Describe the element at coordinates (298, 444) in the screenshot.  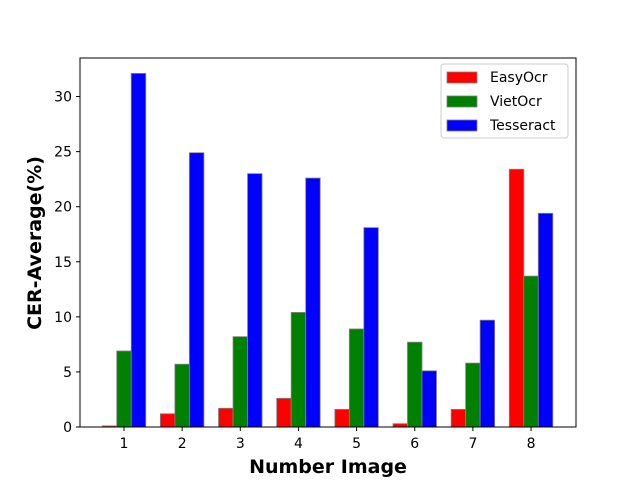
I see `x-tick-label: 4` at that location.